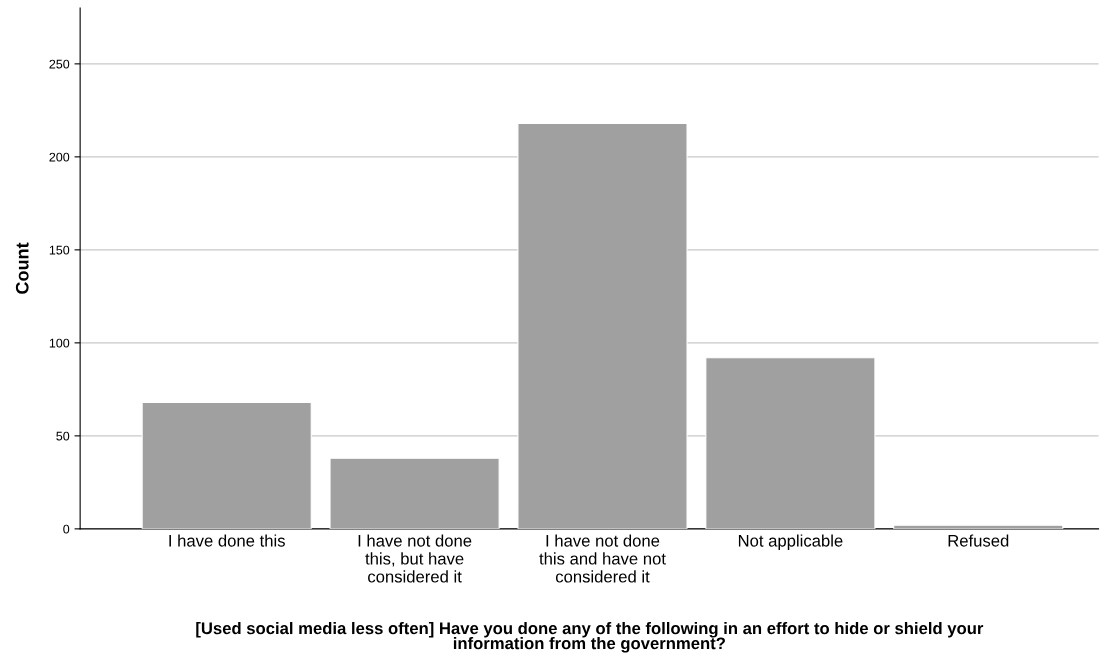  What do you see at coordinates (59, 64) in the screenshot?
I see `y-tick-label: 250` at bounding box center [59, 64].